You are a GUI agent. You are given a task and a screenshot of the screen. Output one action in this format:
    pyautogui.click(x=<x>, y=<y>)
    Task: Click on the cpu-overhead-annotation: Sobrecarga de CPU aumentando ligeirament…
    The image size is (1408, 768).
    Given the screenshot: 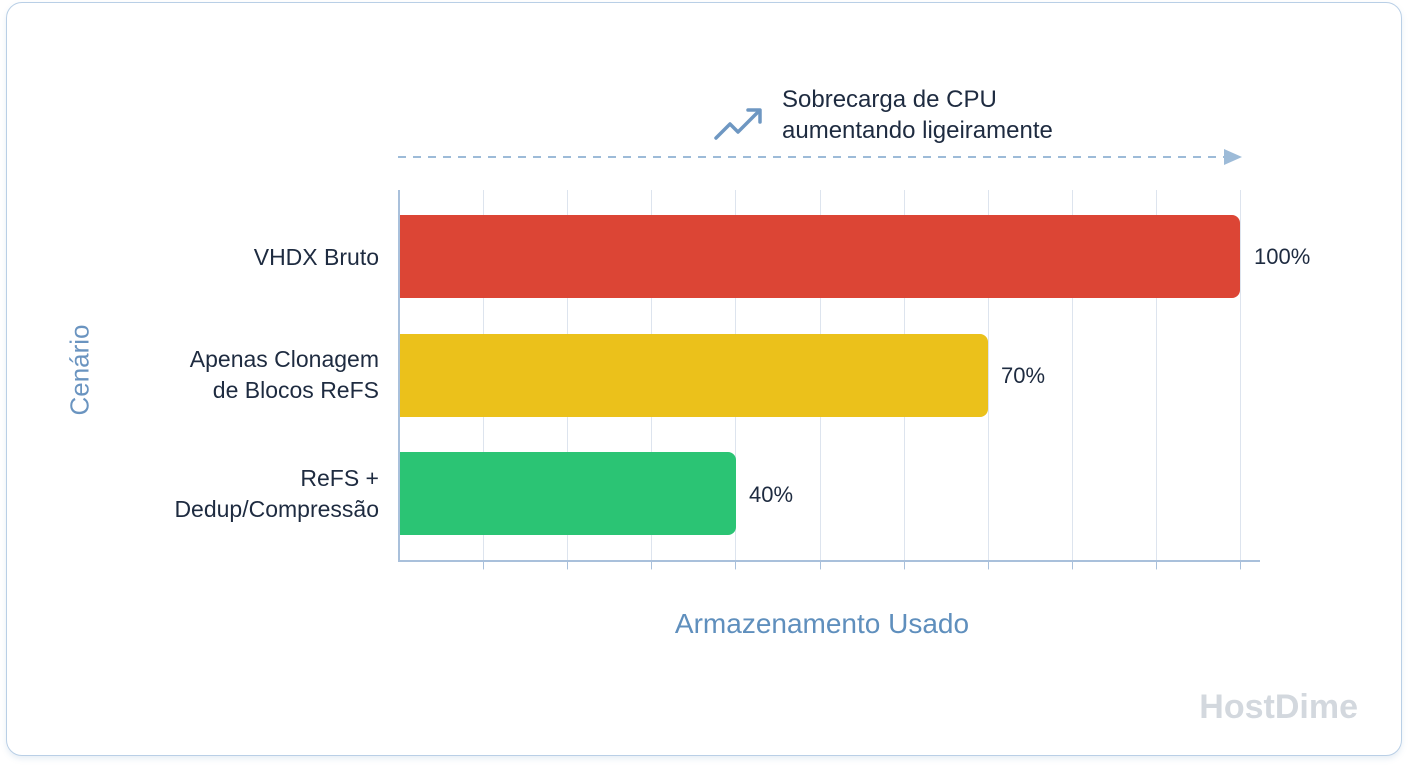 What is the action you would take?
    pyautogui.click(x=882, y=115)
    